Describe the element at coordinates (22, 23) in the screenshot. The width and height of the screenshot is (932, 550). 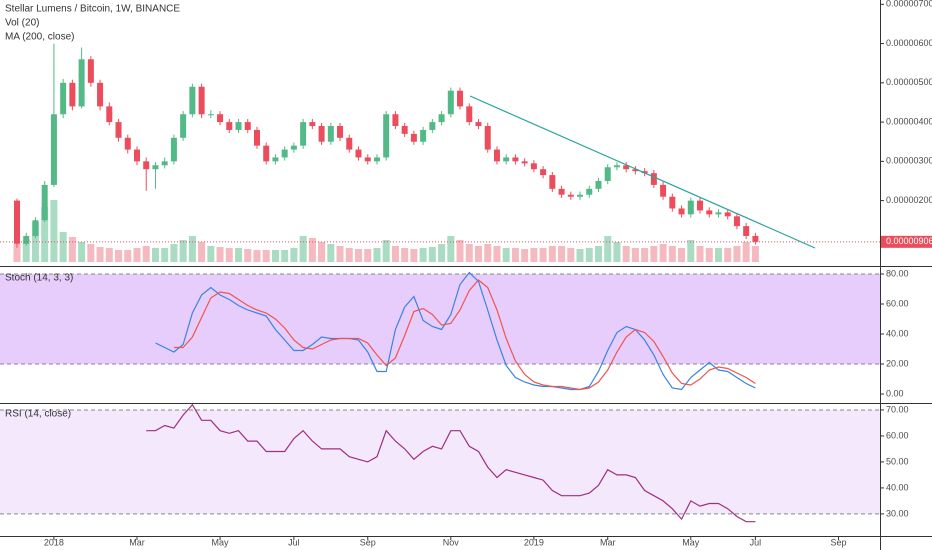
I see `volume-legend: Vol (20)` at that location.